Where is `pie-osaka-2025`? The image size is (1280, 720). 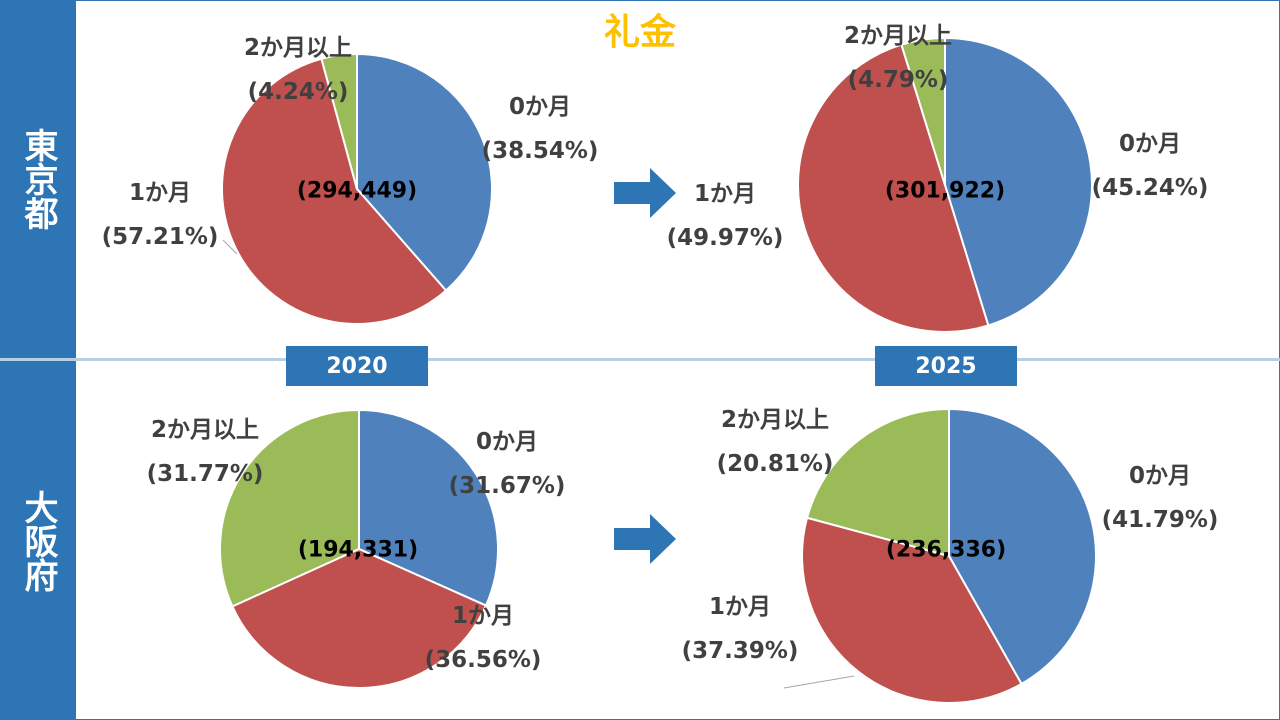
pie-osaka-2025 is located at coordinates (949, 556).